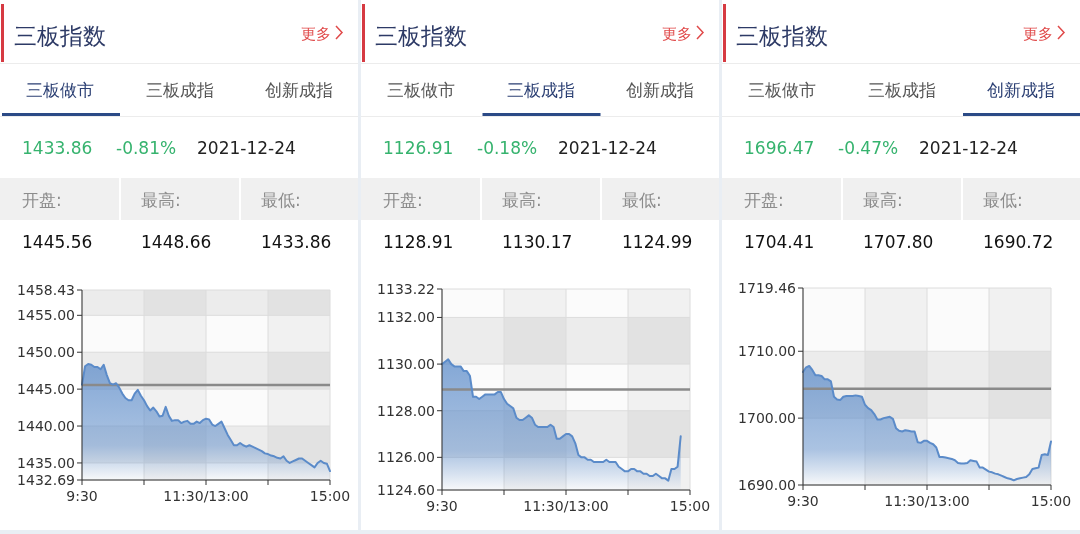  I want to click on y-tick-label: 1719.46, so click(767, 287).